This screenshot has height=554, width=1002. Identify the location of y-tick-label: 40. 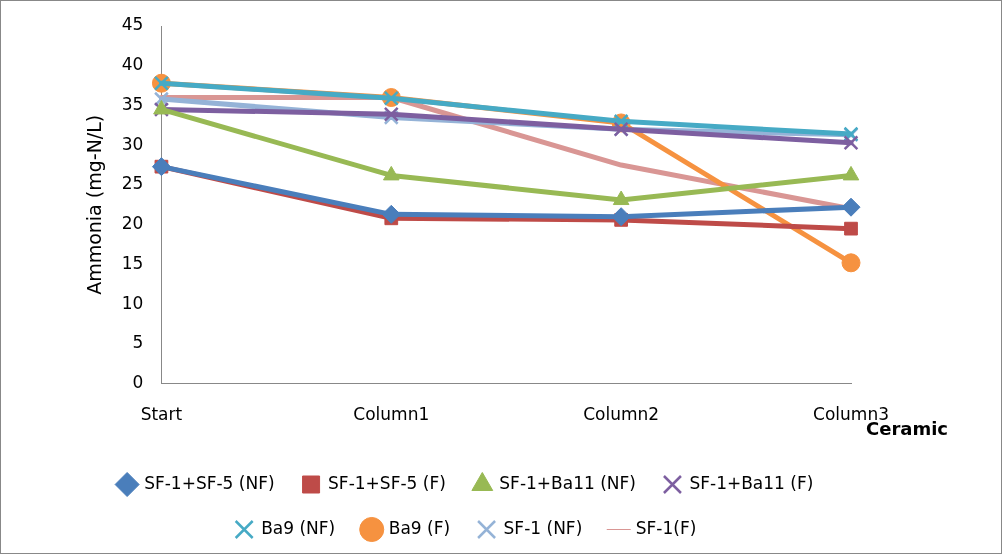
(132, 64).